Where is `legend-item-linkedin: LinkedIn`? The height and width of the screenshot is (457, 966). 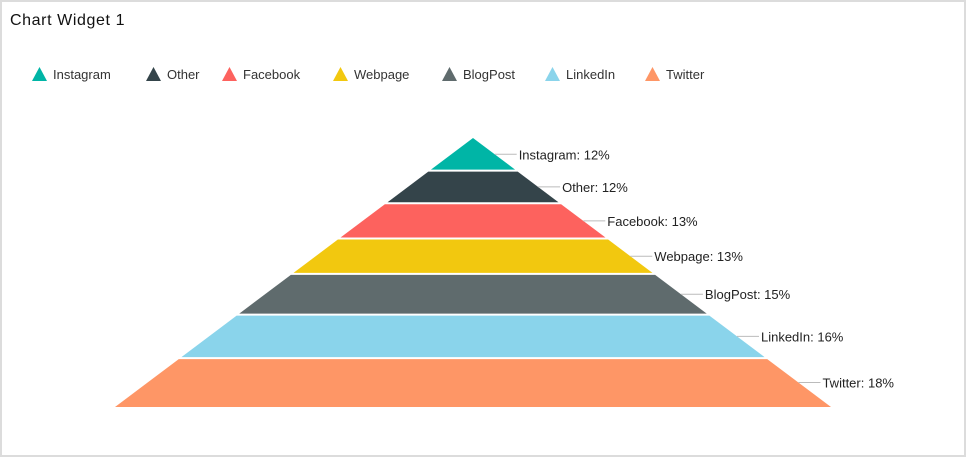 legend-item-linkedin: LinkedIn is located at coordinates (580, 74).